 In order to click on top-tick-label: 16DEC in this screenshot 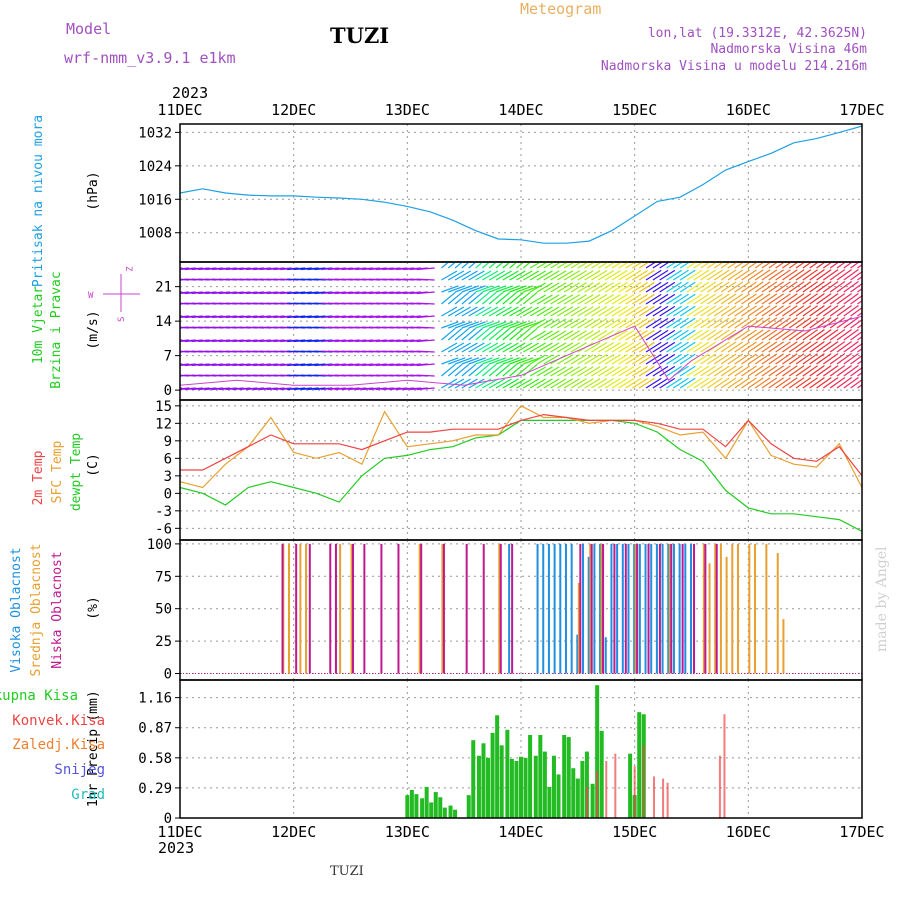, I will do `click(748, 110)`.